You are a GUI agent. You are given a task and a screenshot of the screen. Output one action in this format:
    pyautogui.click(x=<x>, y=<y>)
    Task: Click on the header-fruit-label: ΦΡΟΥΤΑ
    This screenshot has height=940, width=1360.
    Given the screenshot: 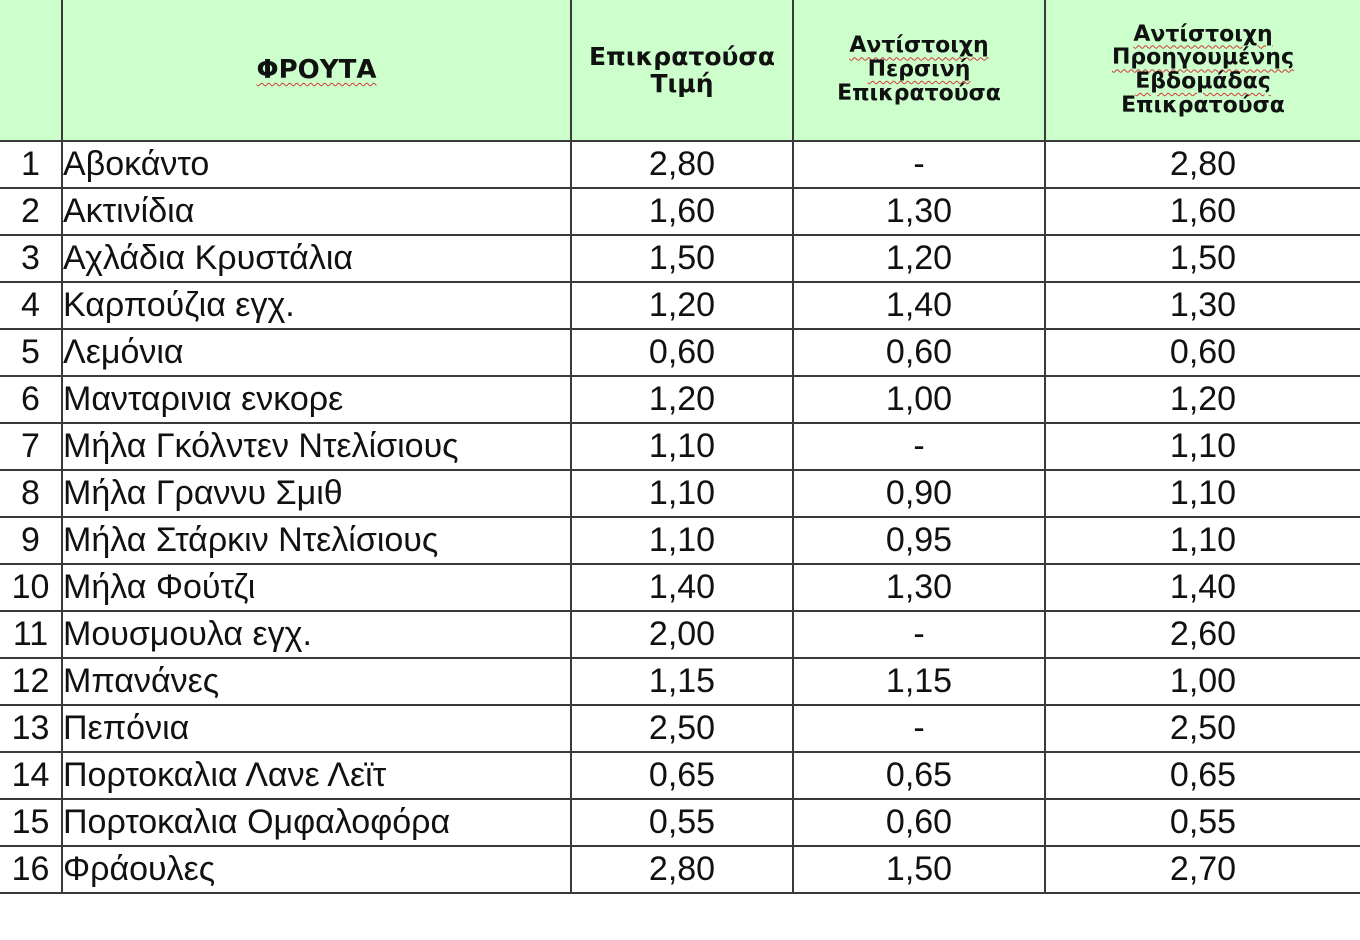 What is the action you would take?
    pyautogui.click(x=316, y=69)
    